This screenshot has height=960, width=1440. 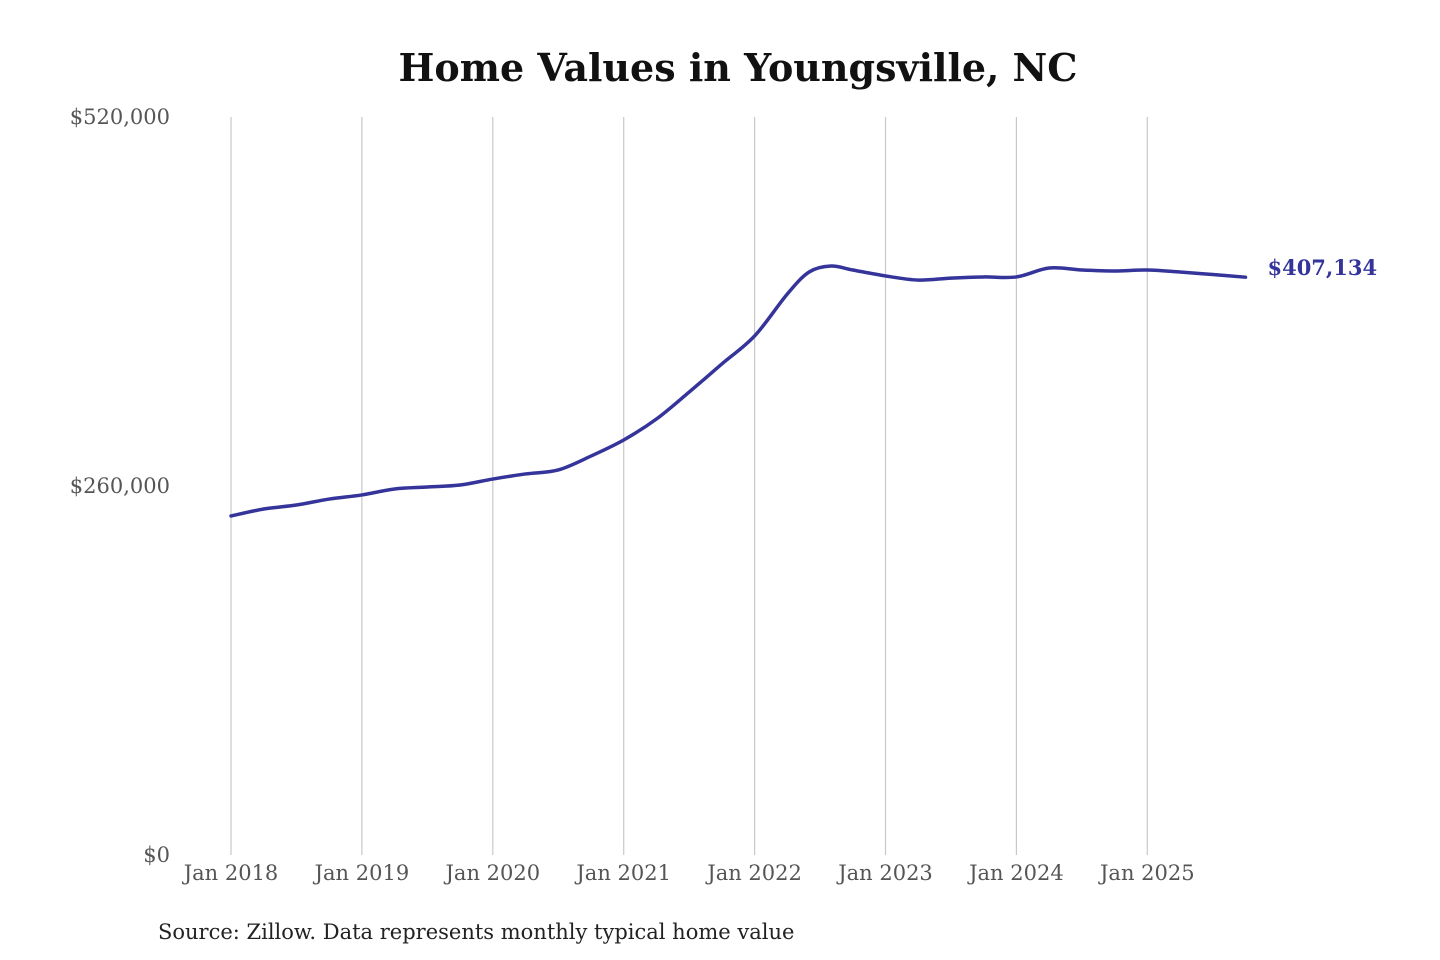 I want to click on y-tick-label: $260,000, so click(x=120, y=486).